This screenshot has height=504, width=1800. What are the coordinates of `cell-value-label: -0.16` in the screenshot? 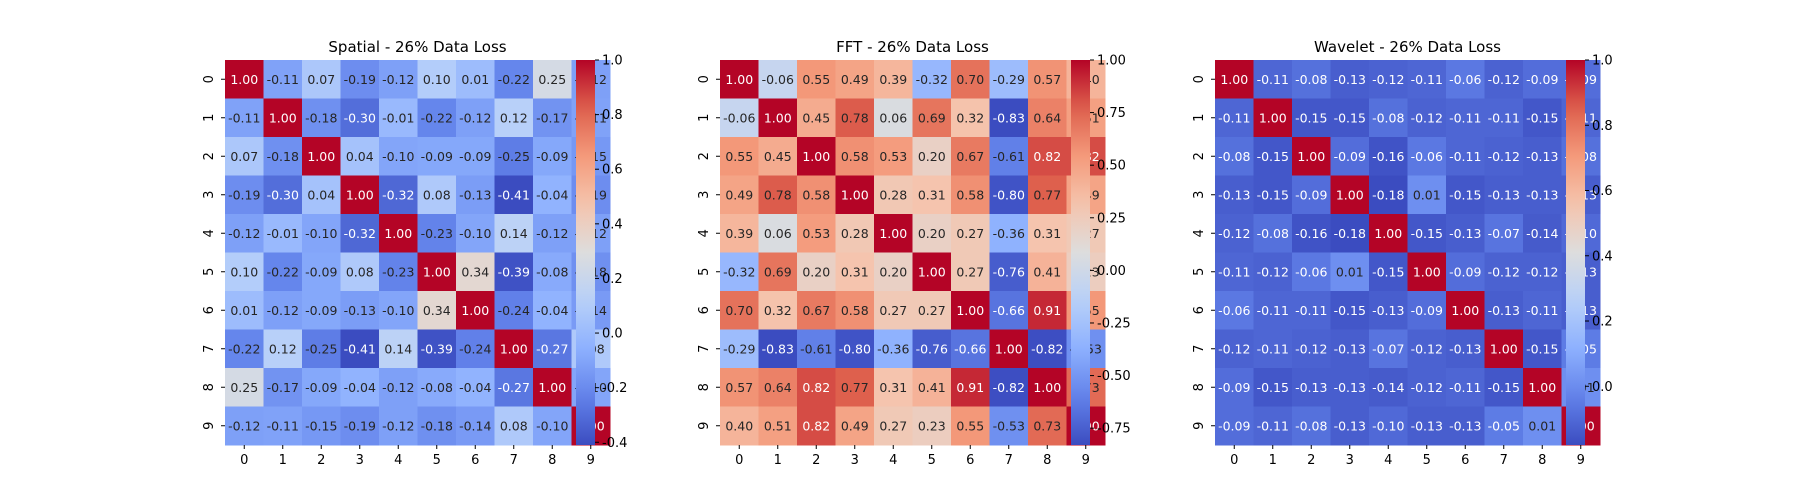 It's located at (1311, 233).